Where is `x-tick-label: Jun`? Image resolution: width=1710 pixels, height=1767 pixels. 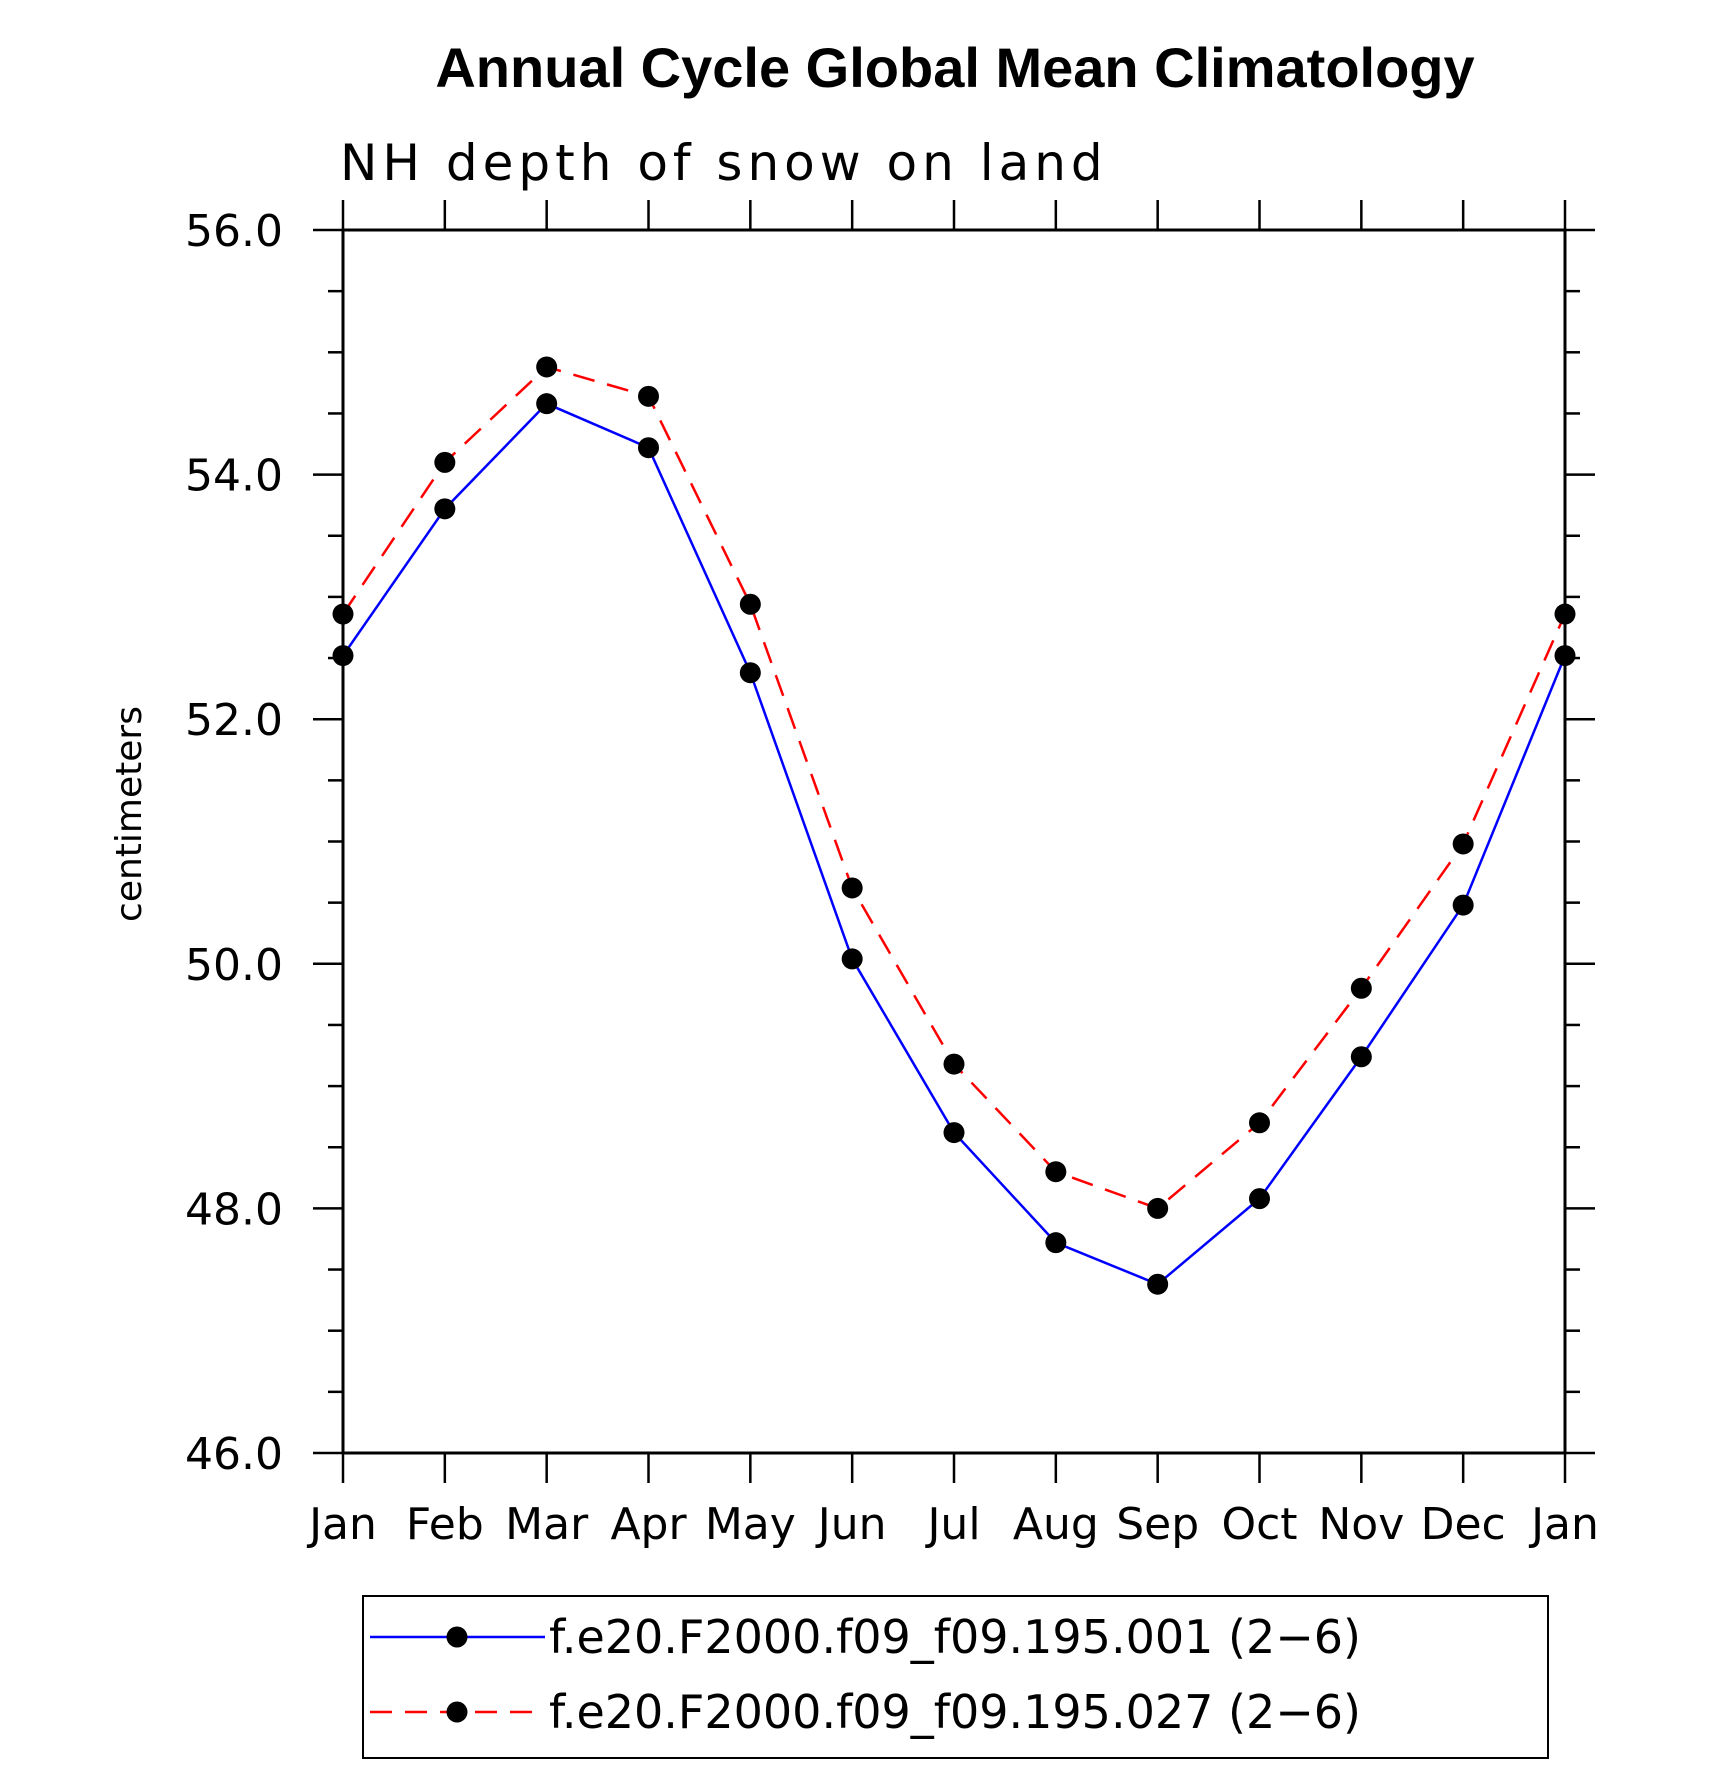 x-tick-label: Jun is located at coordinates (851, 1524).